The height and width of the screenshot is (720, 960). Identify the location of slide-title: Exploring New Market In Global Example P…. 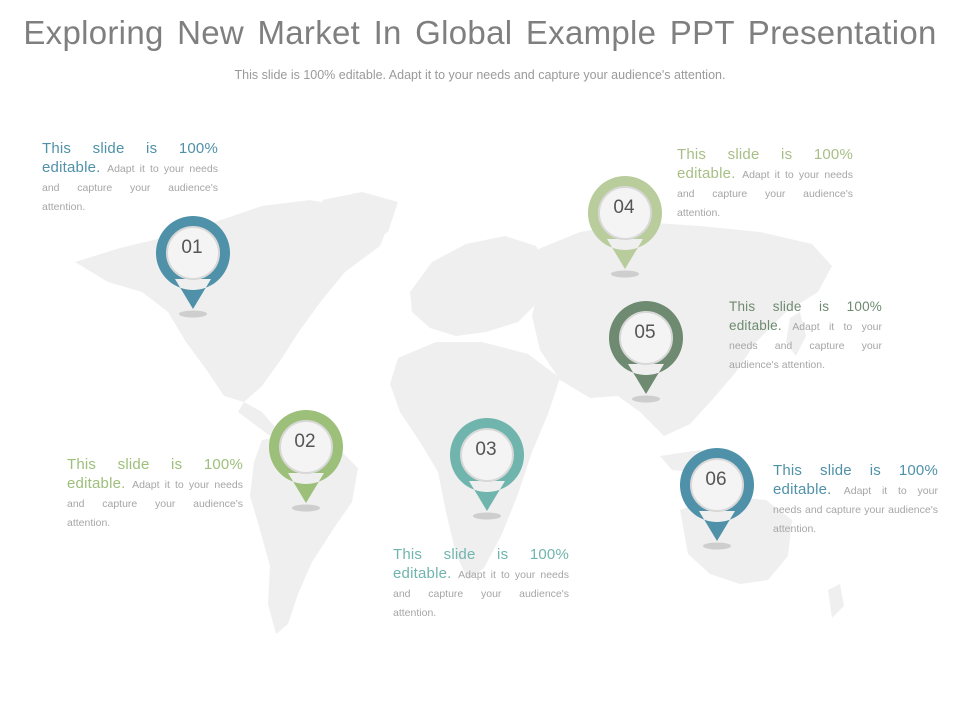
(480, 32).